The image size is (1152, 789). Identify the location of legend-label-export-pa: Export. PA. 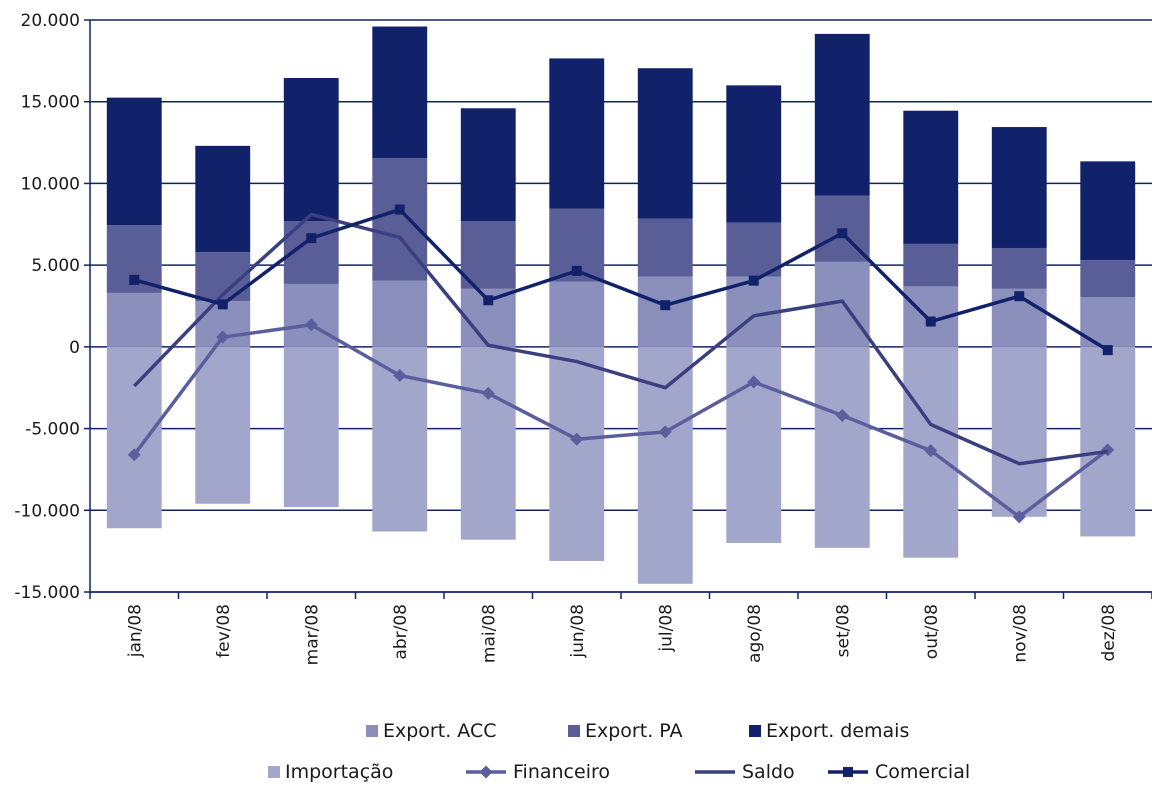
(634, 731).